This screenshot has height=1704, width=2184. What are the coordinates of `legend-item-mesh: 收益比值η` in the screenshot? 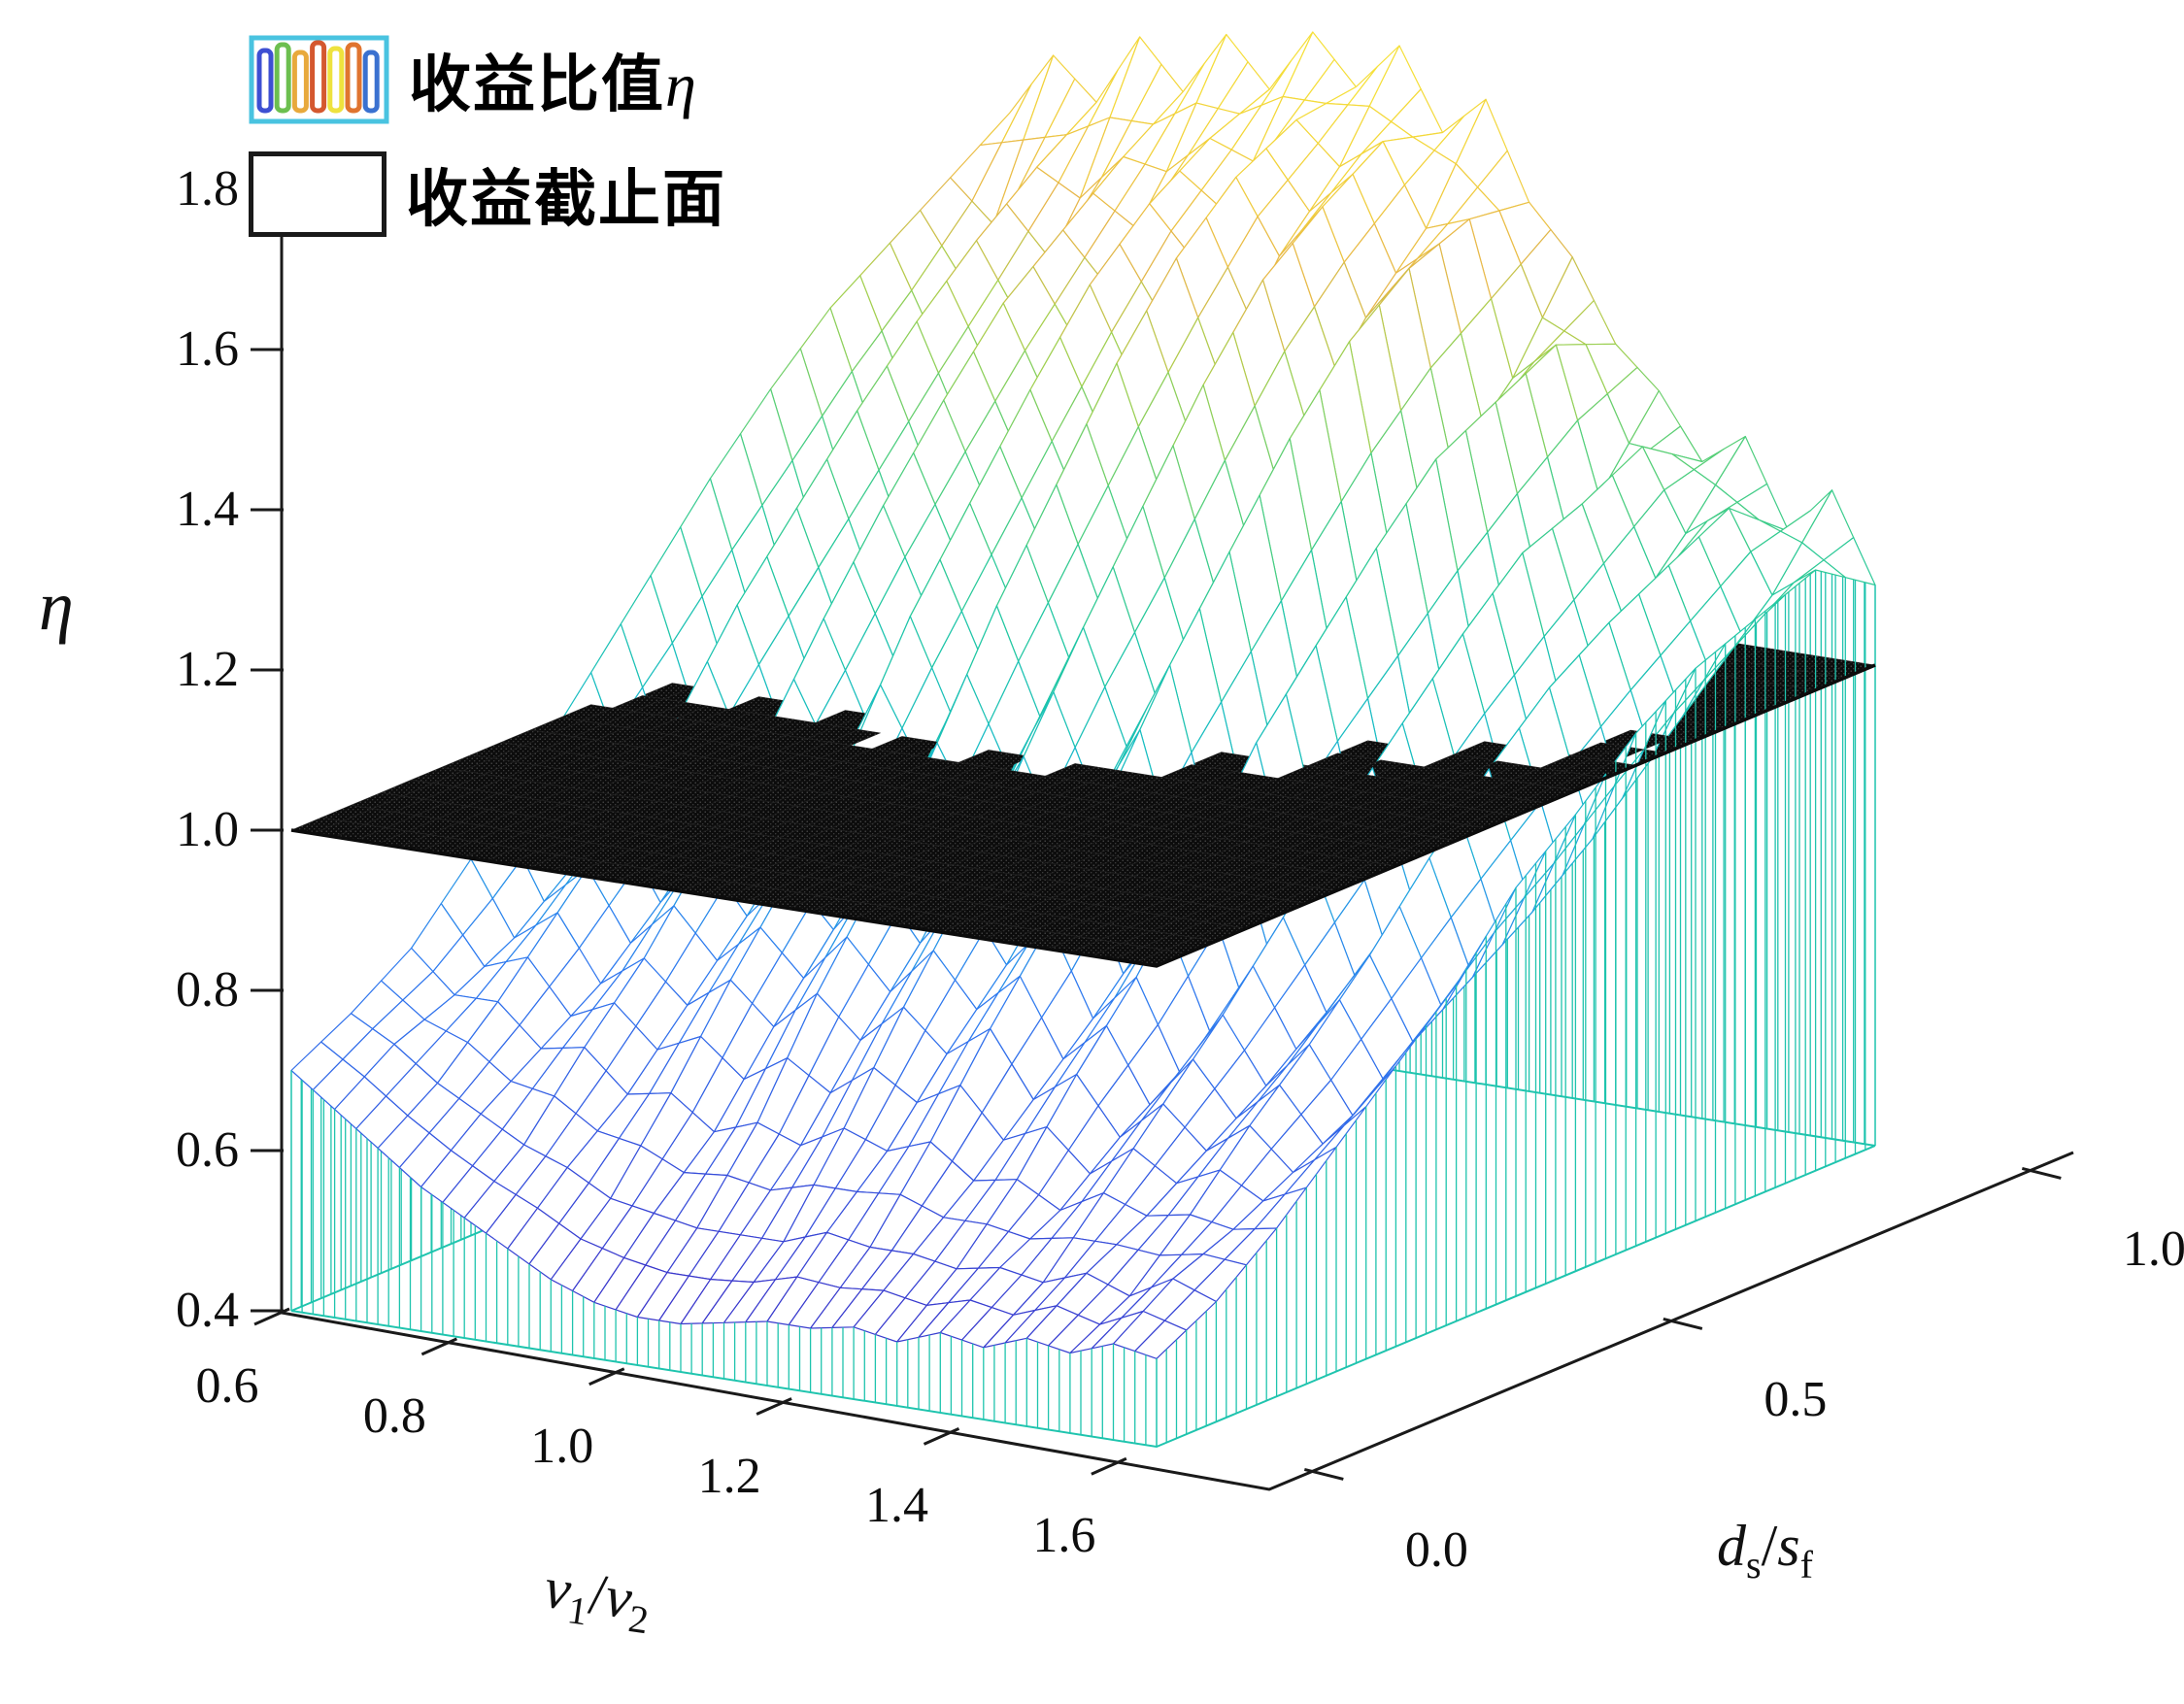 It's located at (487, 79).